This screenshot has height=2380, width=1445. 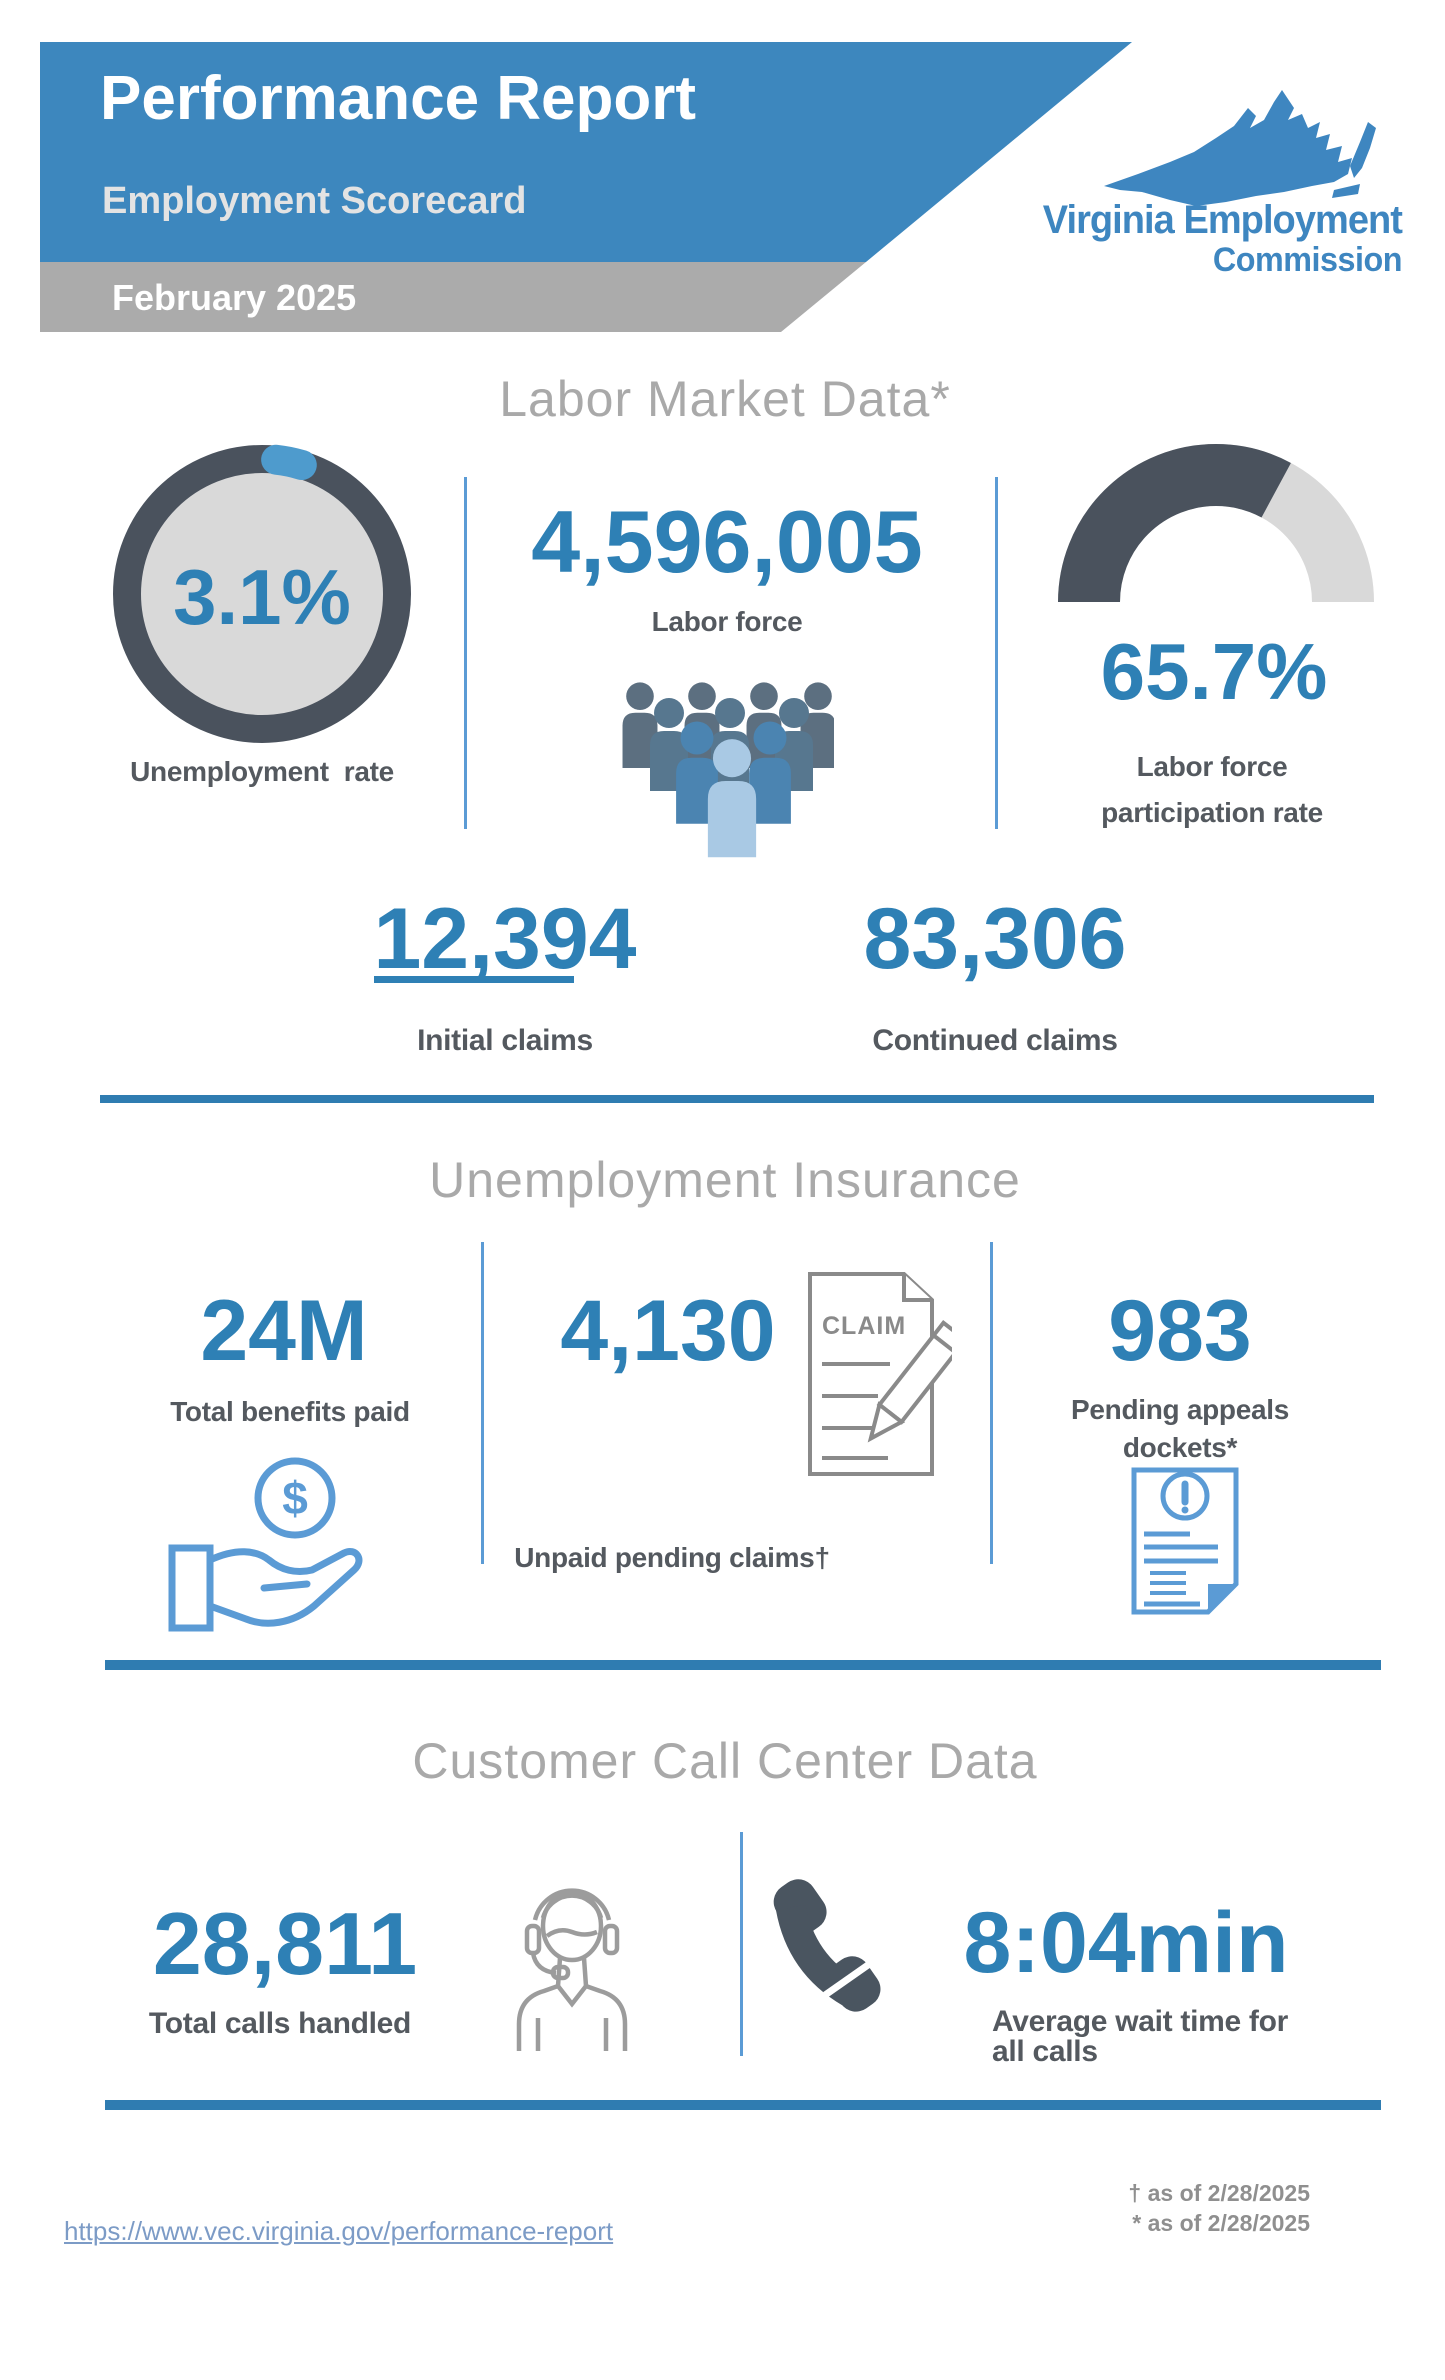 I want to click on logo-wordmark: Virginia Employment Commission, so click(x=1195, y=238).